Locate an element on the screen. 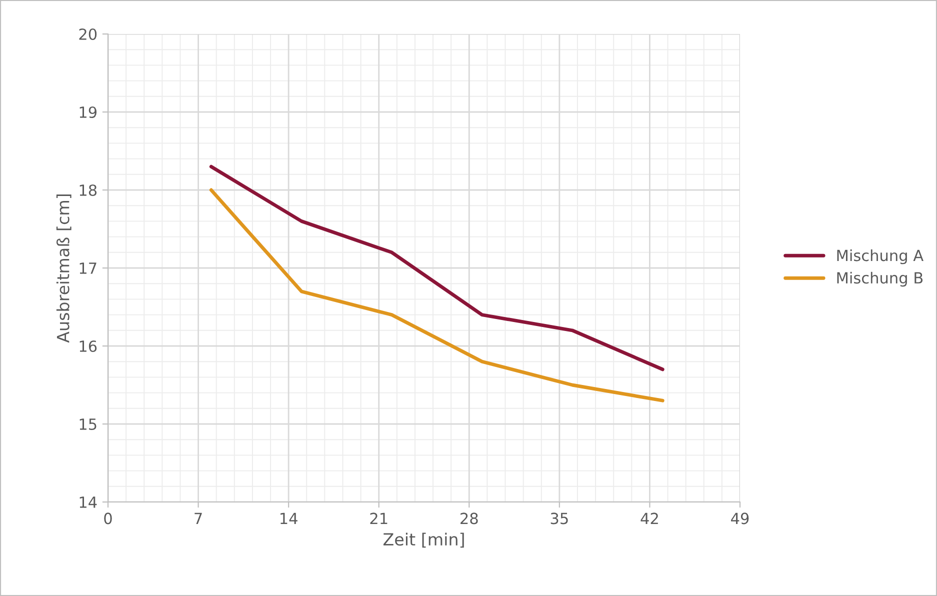 This screenshot has height=596, width=937. y-tick-label: 19 is located at coordinates (88, 112).